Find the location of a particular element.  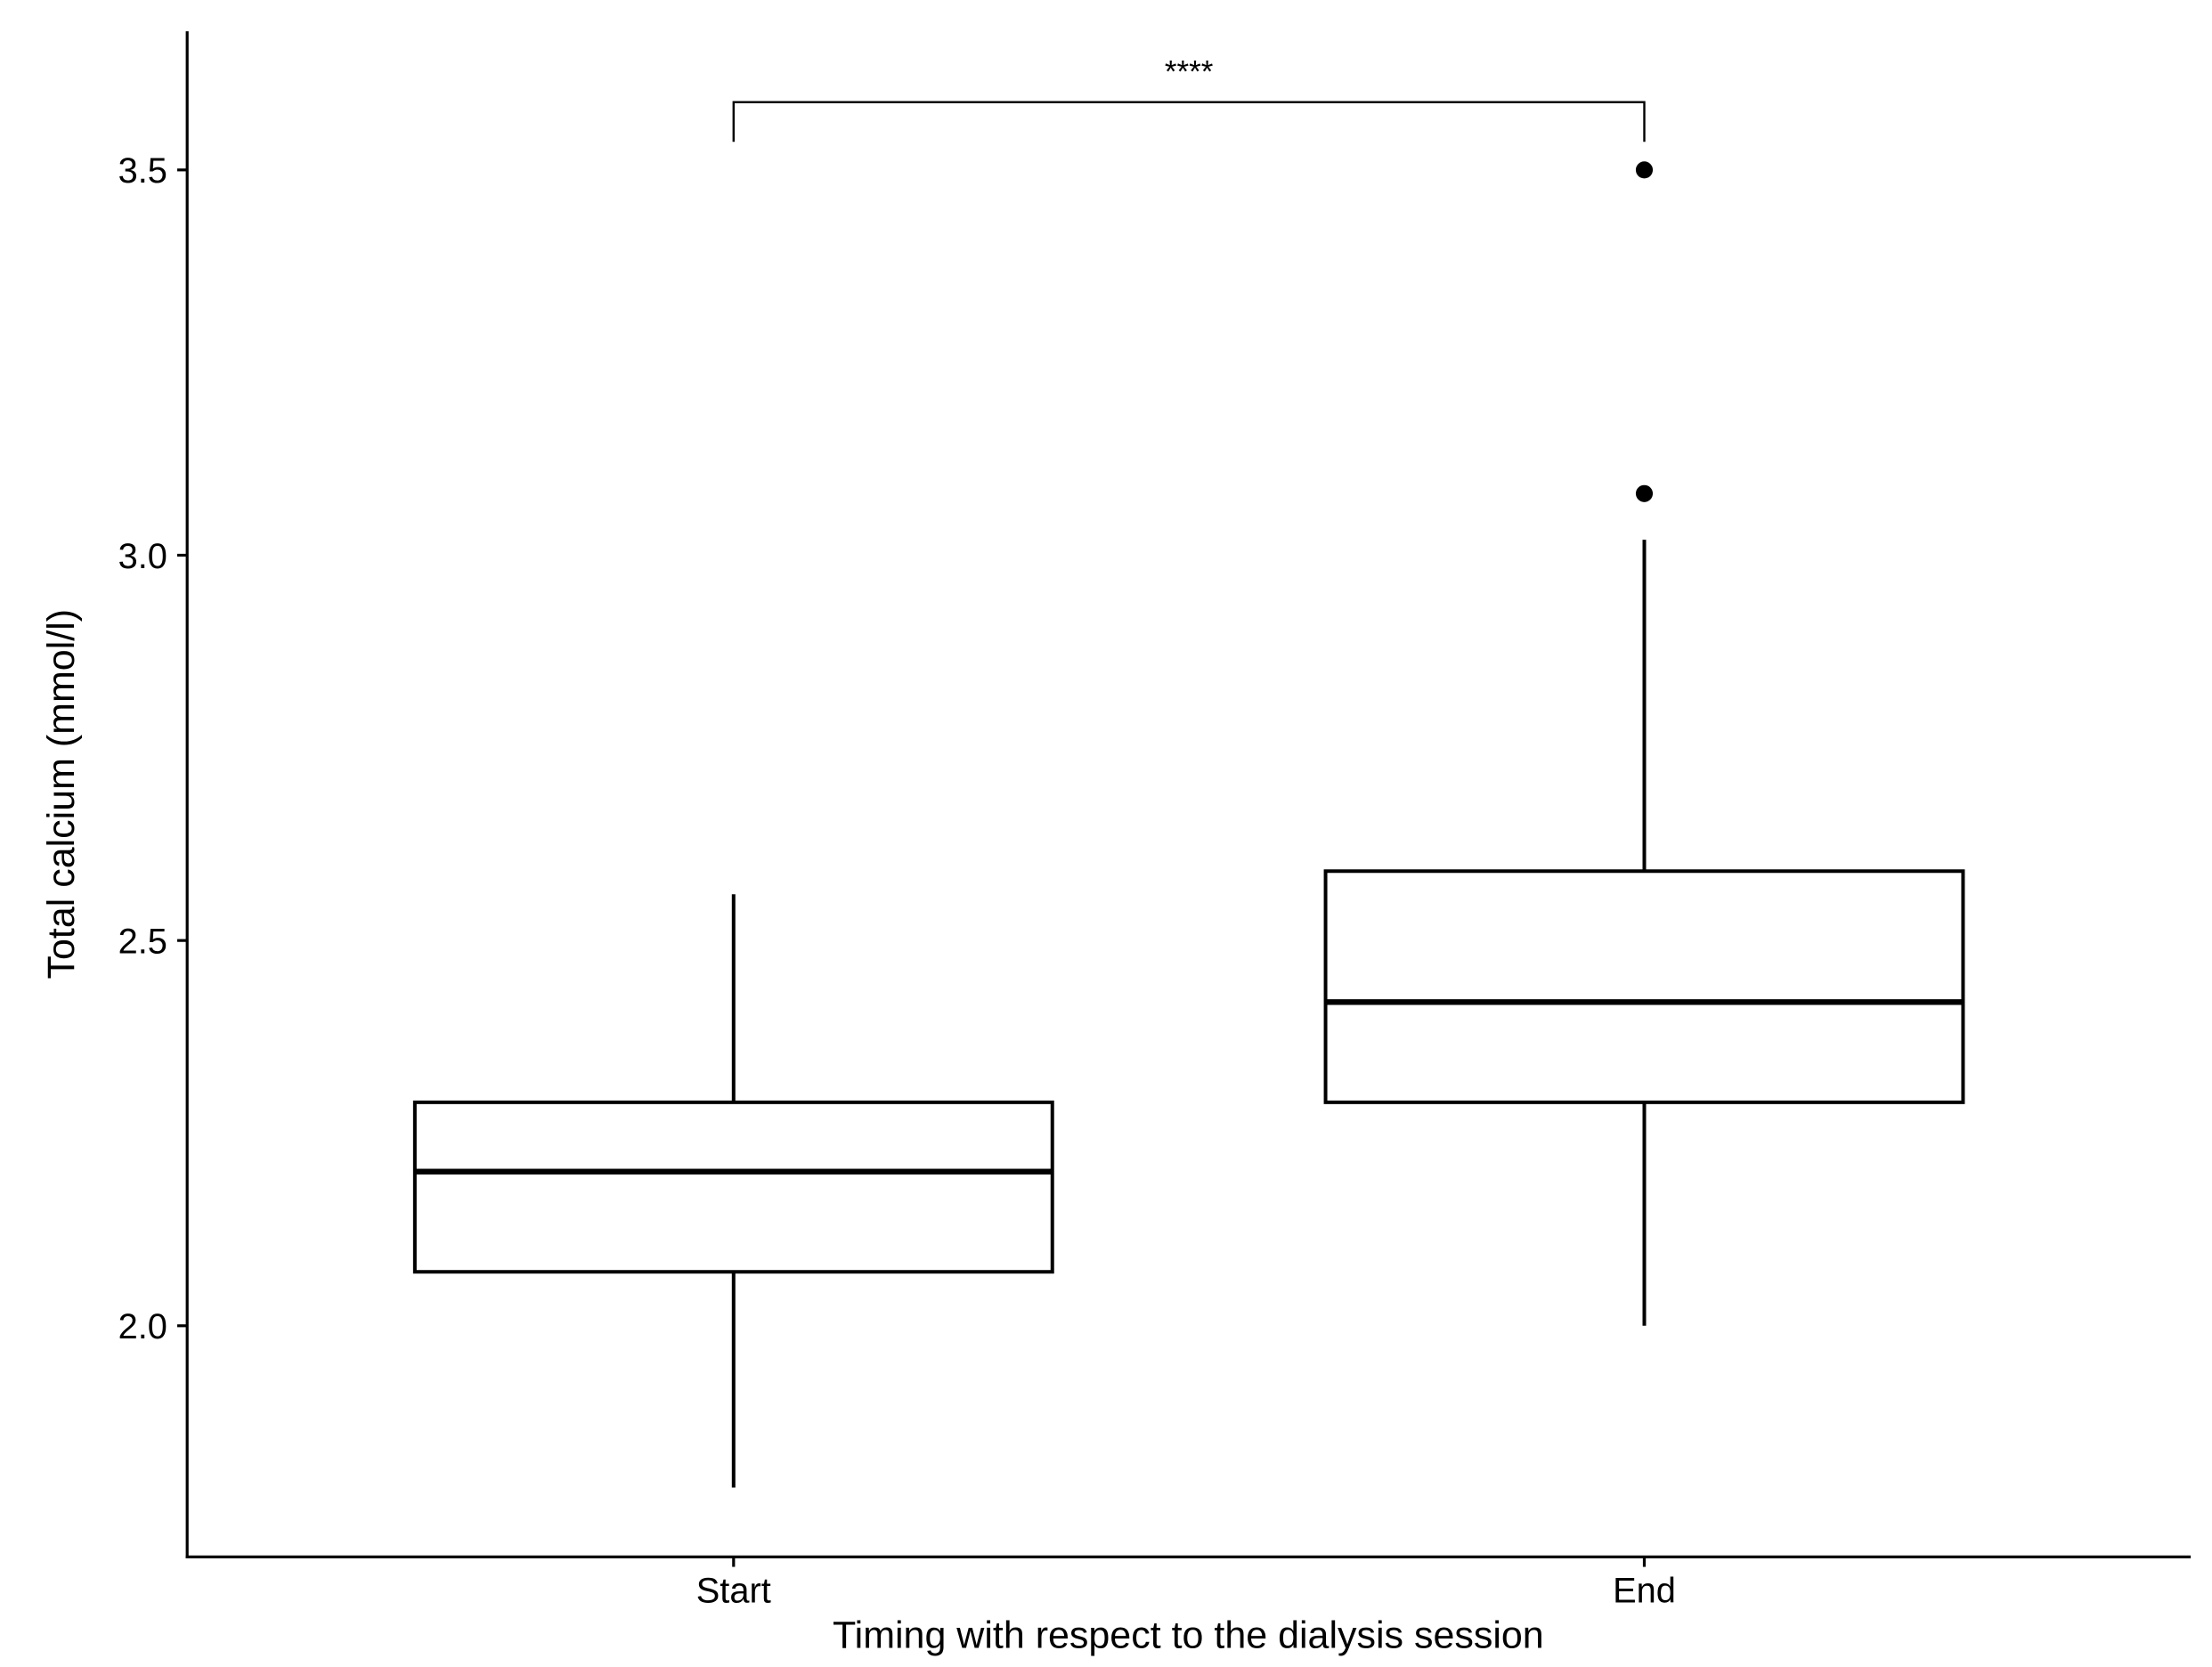

y-tick-label: 2.5 is located at coordinates (142, 941).